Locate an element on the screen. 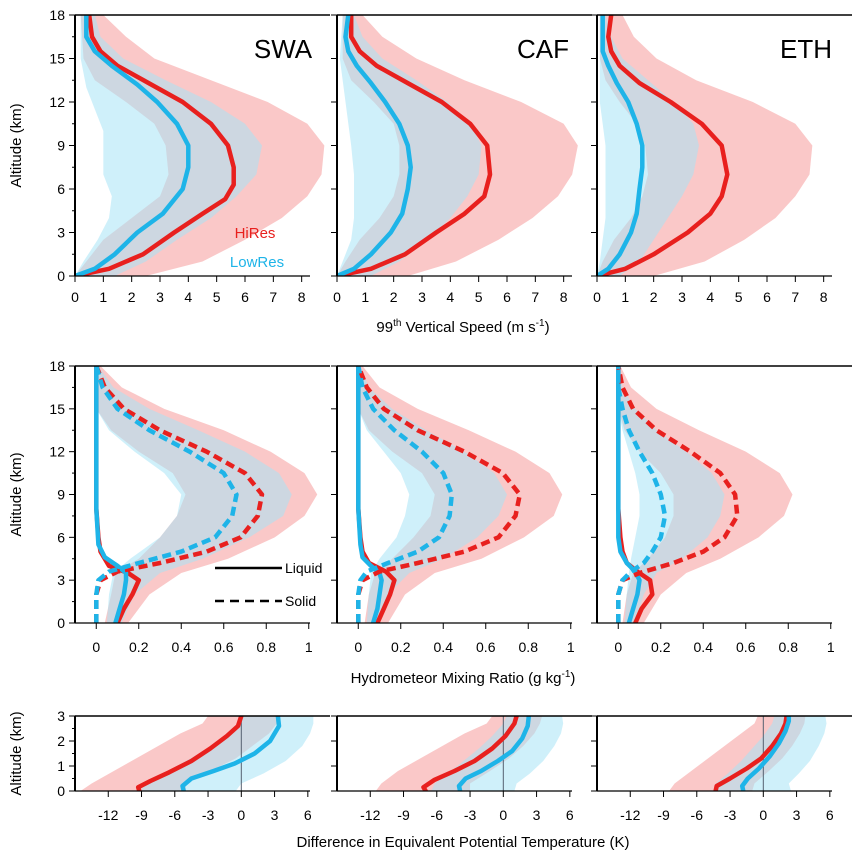  y-tick-label: 6 is located at coordinates (61, 189).